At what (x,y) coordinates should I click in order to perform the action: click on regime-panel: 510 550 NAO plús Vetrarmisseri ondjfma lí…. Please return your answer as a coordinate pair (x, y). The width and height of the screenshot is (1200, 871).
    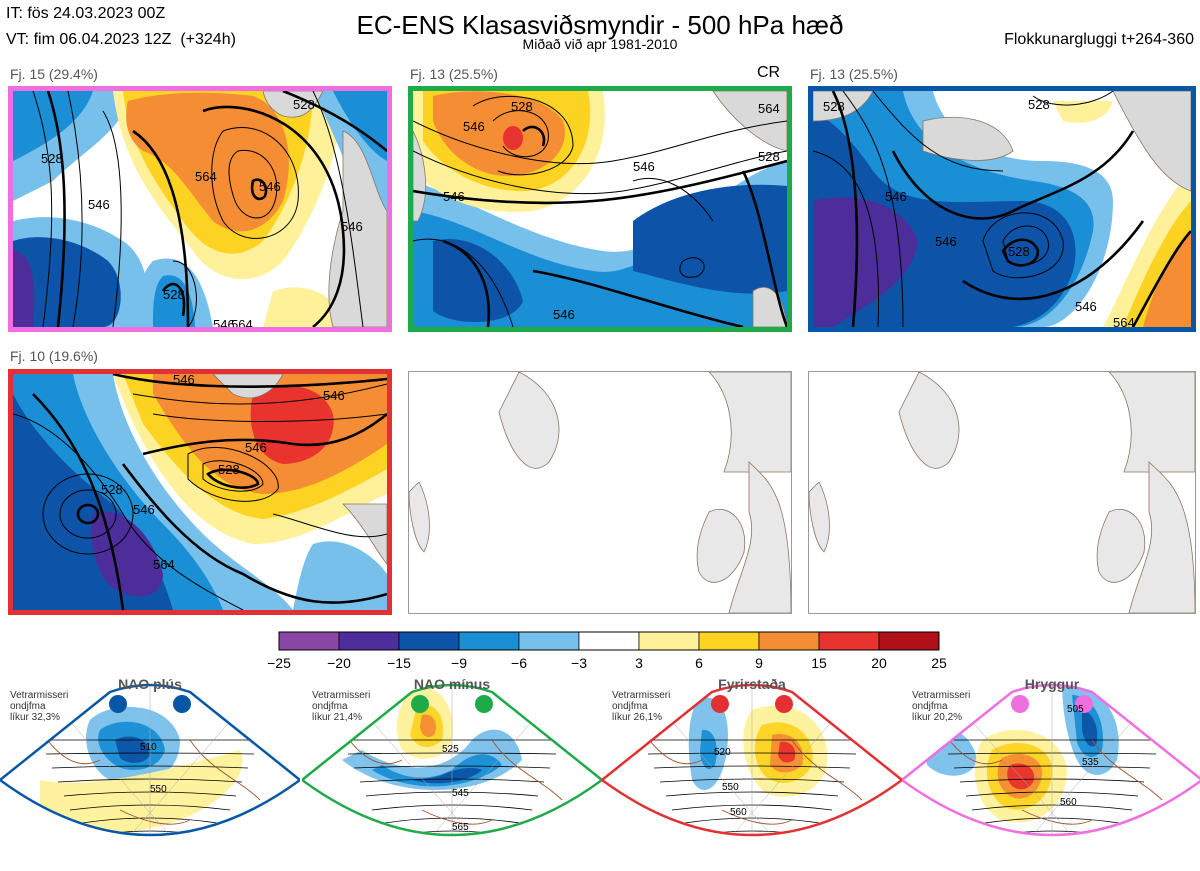
    Looking at the image, I should click on (150, 770).